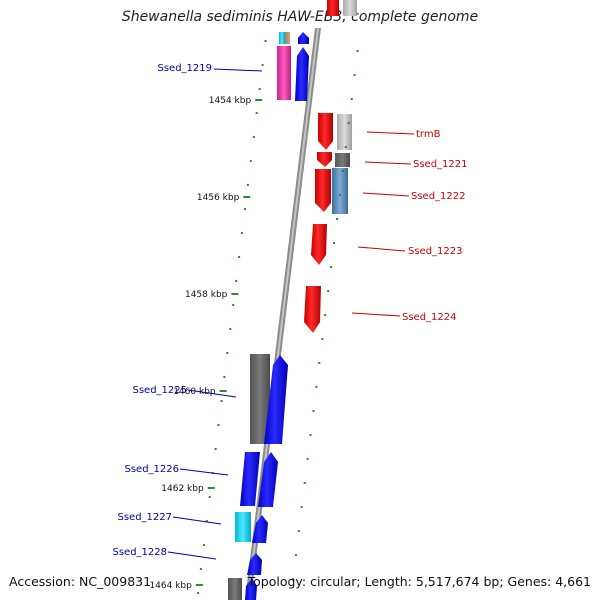 The height and width of the screenshot is (600, 600). What do you see at coordinates (243, 527) in the screenshot?
I see `gene-1227-cog` at bounding box center [243, 527].